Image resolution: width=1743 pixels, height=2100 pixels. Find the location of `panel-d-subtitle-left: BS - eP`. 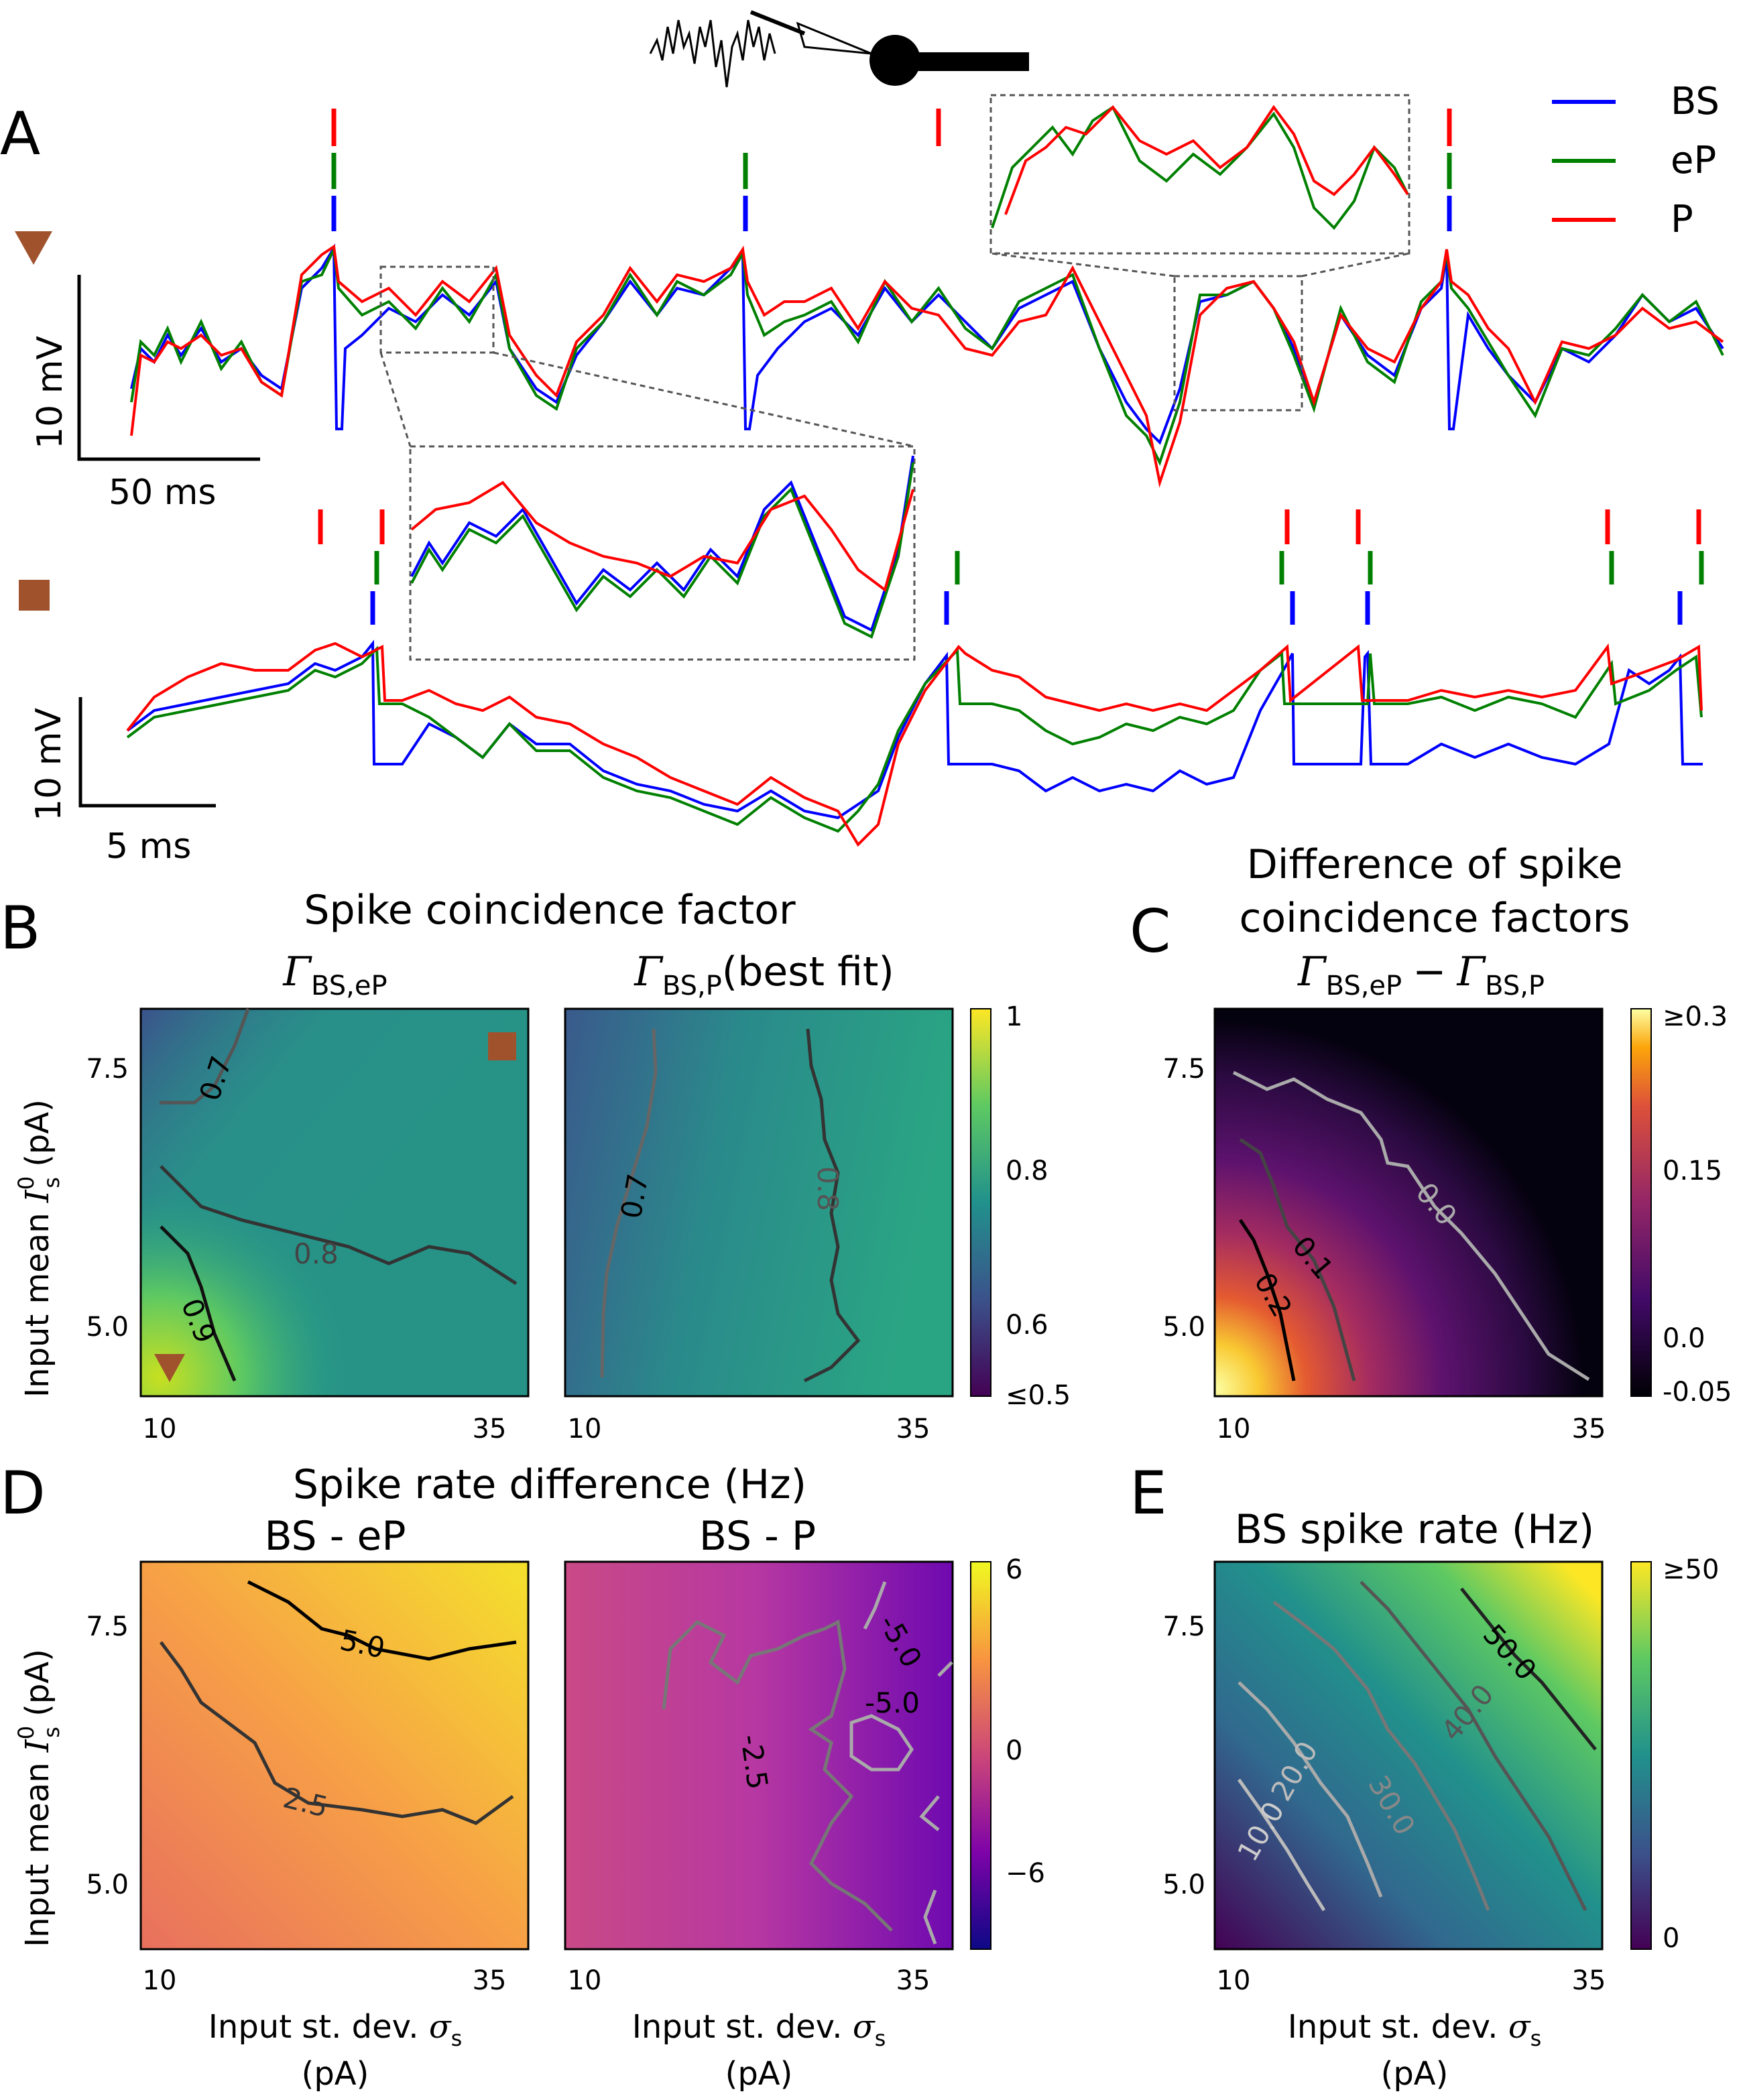

panel-d-subtitle-left: BS - eP is located at coordinates (335, 1536).